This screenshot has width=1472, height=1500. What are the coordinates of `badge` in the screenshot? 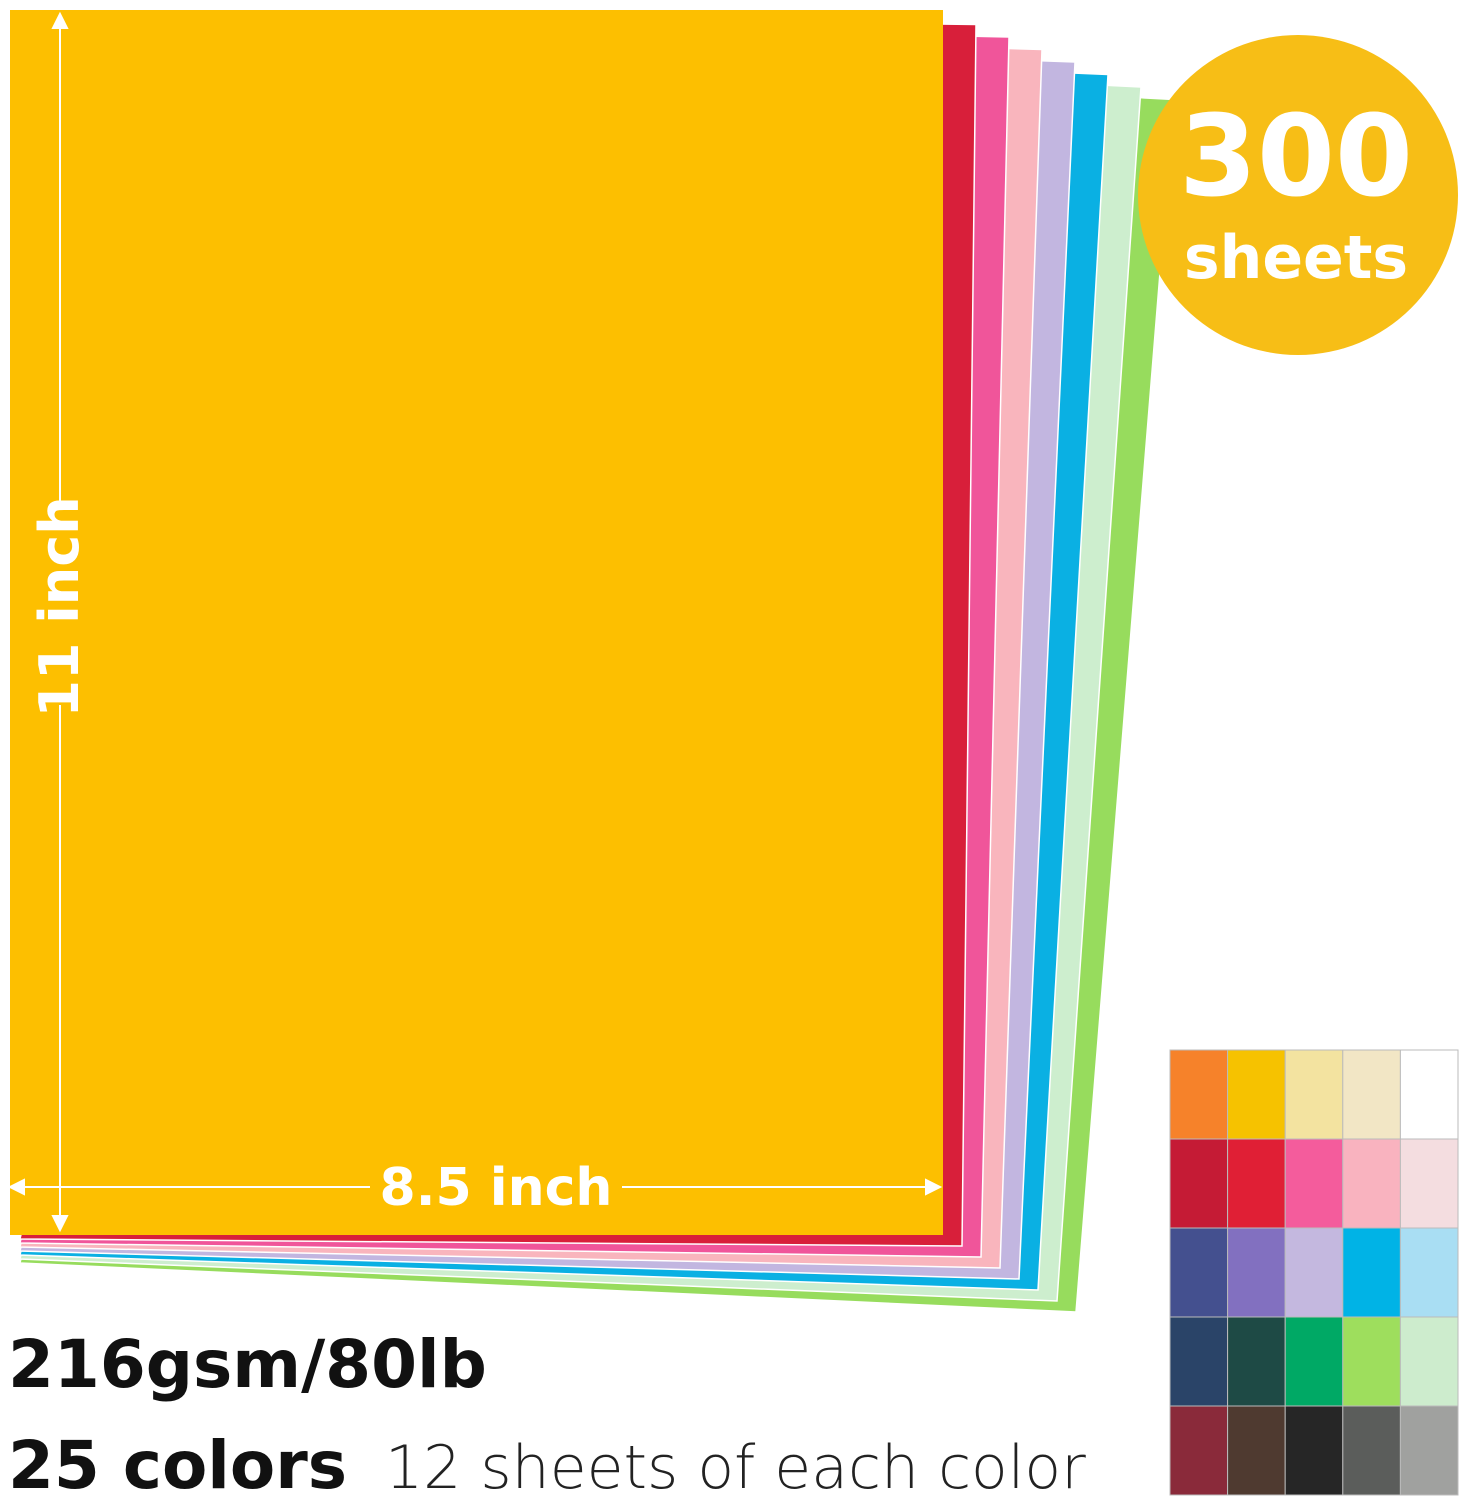 It's located at (1298, 195).